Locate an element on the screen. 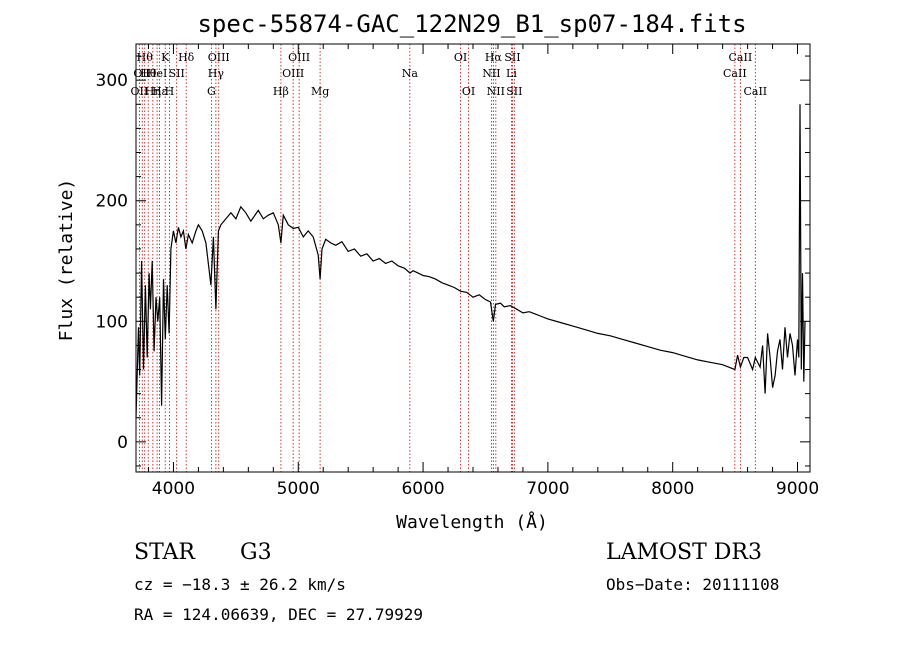  data-release: LAMOST DR3 is located at coordinates (684, 552).